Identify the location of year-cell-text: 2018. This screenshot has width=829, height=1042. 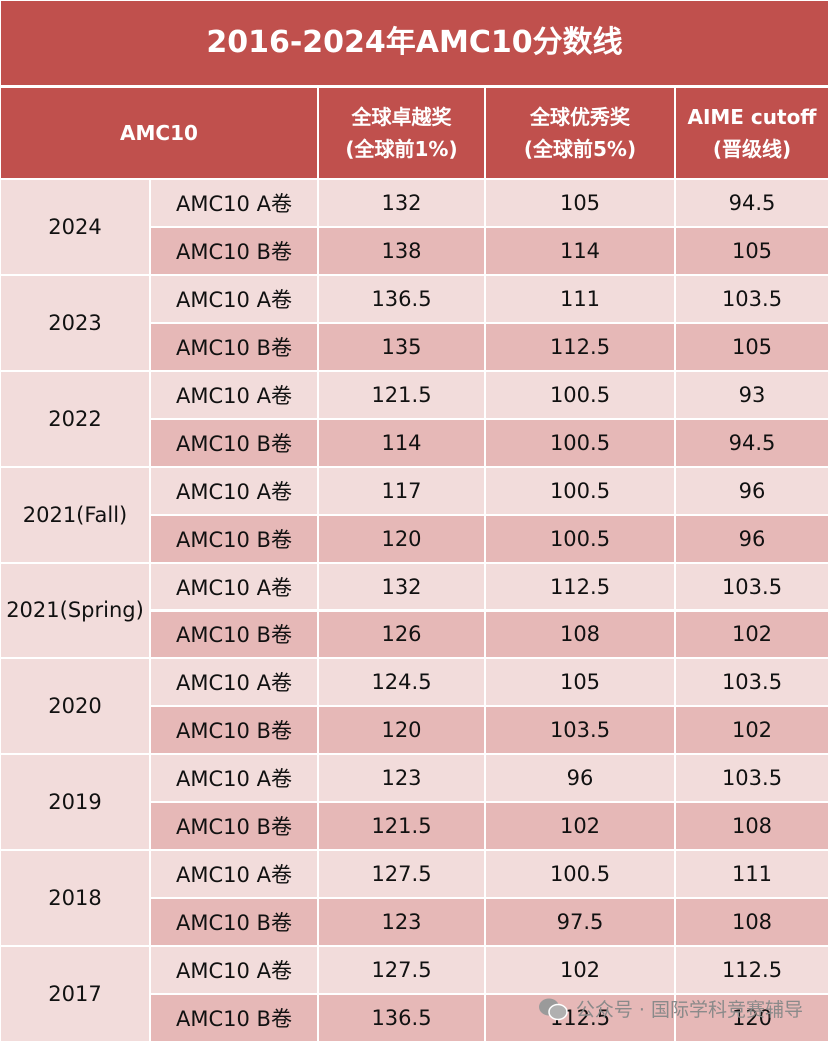
(75, 898).